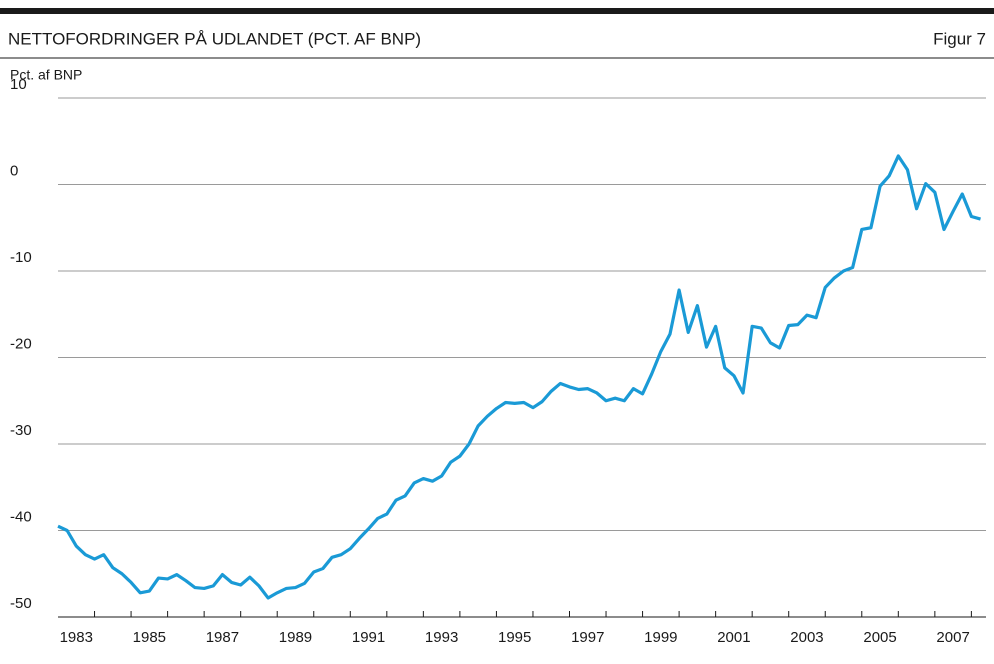 This screenshot has width=994, height=664. I want to click on x-tick-label: 1997, so click(587, 637).